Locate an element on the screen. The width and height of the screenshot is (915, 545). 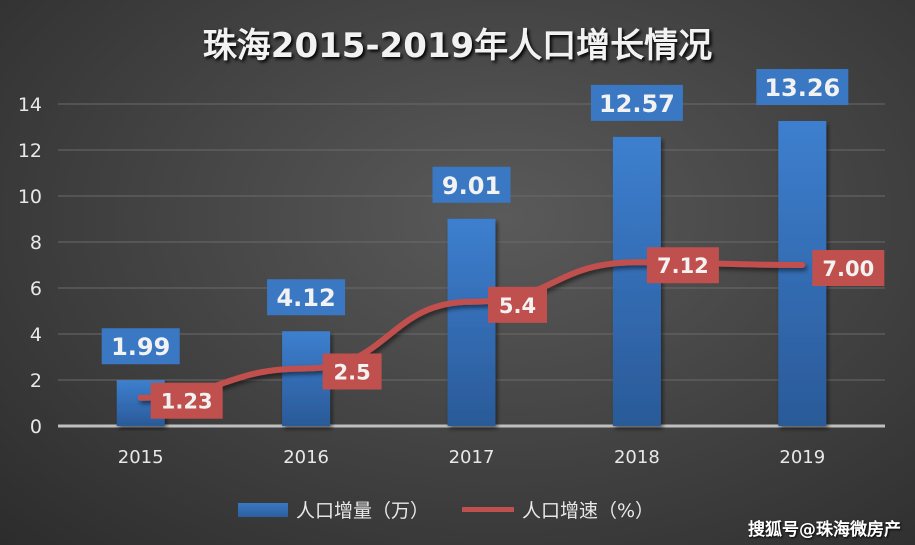
bar-data-label: 4.12 is located at coordinates (305, 298).